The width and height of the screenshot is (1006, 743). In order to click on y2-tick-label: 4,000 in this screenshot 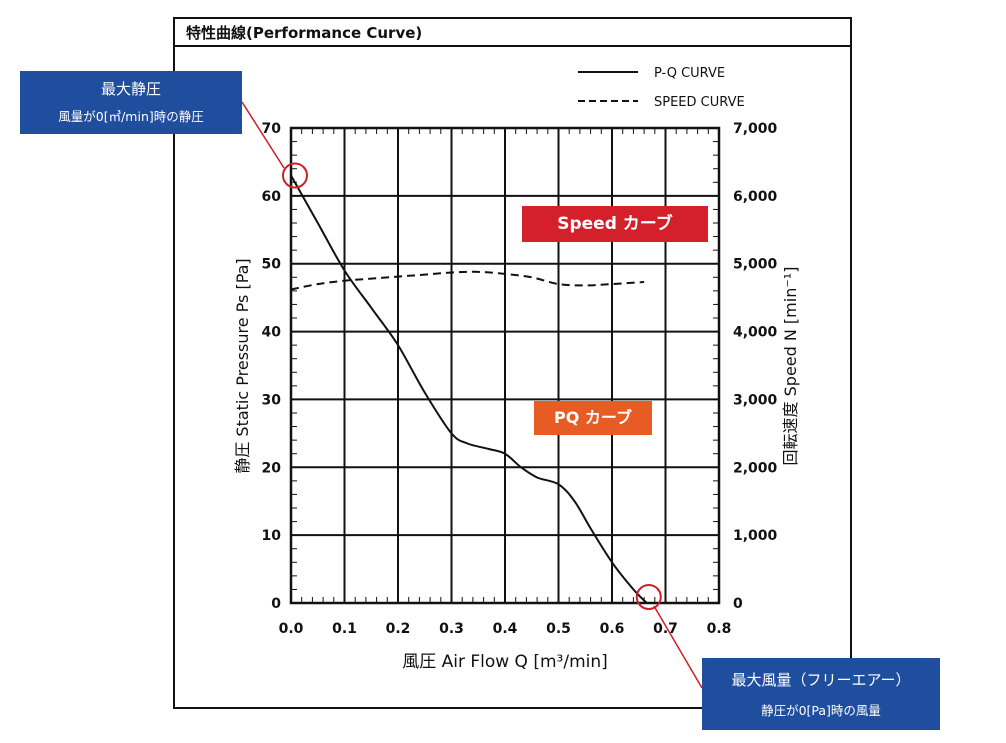, I will do `click(755, 333)`.